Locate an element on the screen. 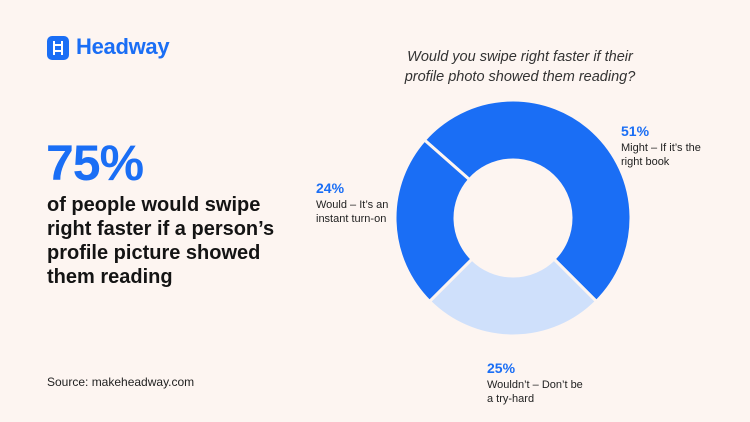 The width and height of the screenshot is (750, 422). segment-label: 25% Wouldn’t – Don’t be a try-hard is located at coordinates (535, 383).